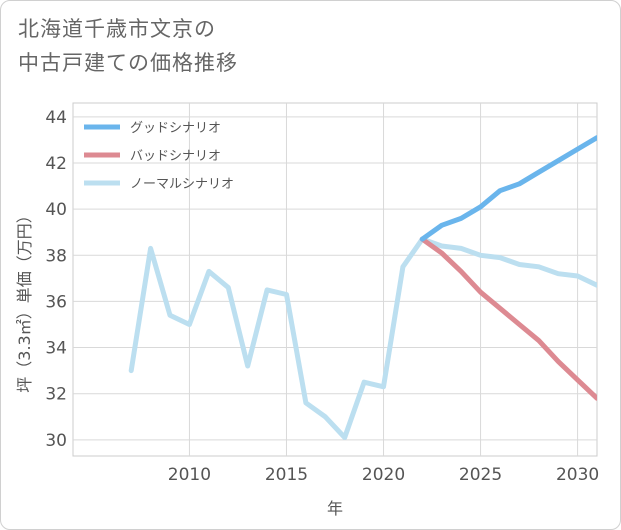  Describe the element at coordinates (286, 475) in the screenshot. I see `x-tick-label: 2015` at that location.